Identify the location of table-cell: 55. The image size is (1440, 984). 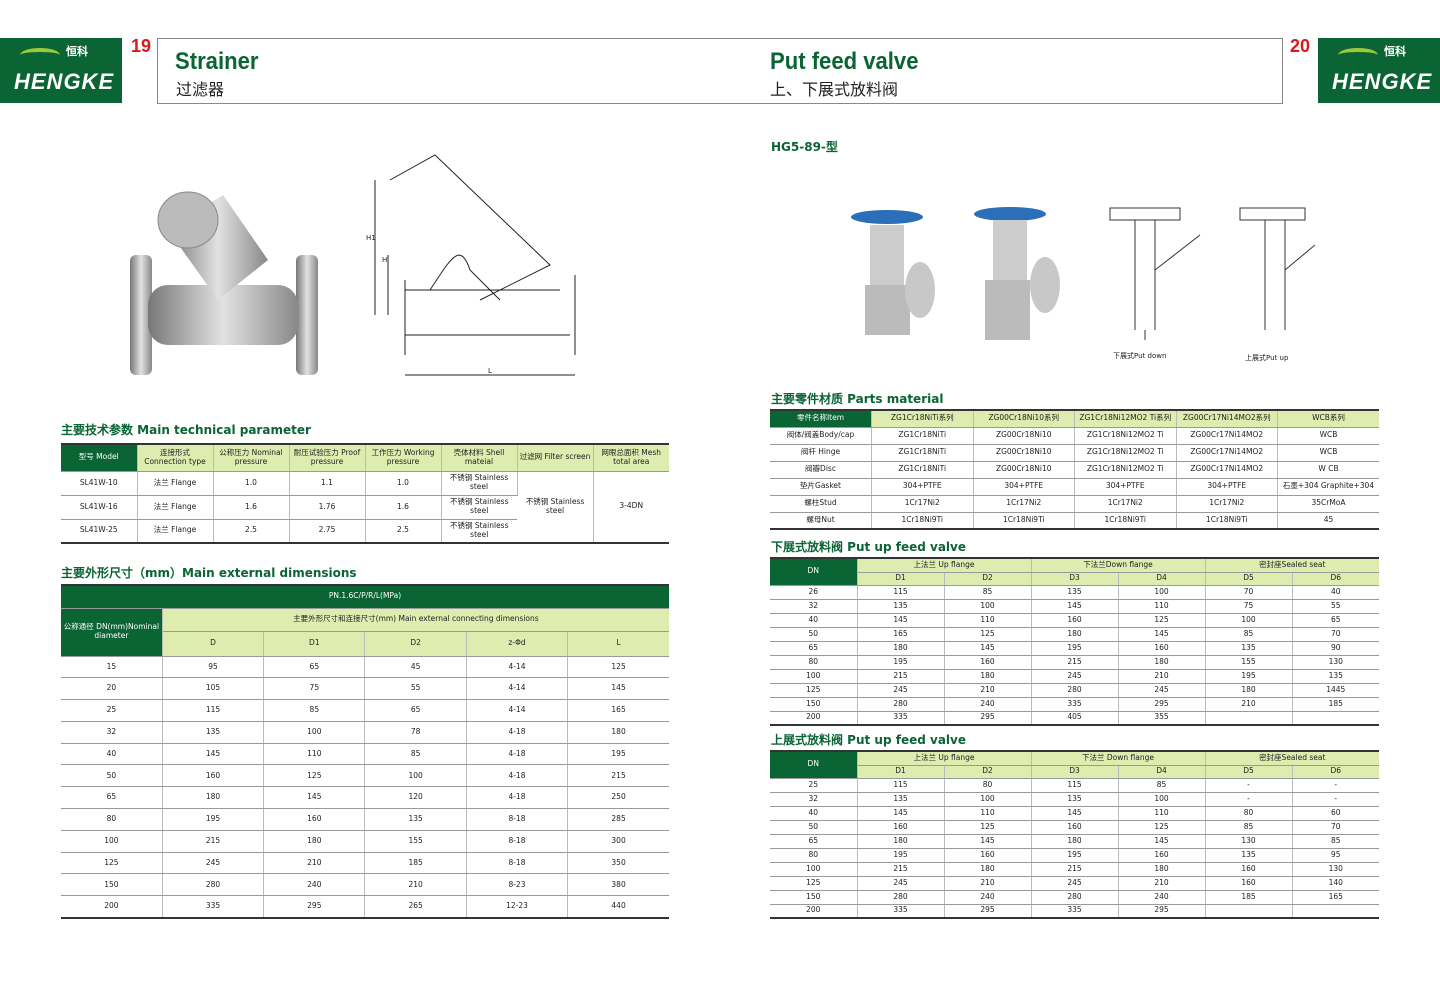
(415, 689).